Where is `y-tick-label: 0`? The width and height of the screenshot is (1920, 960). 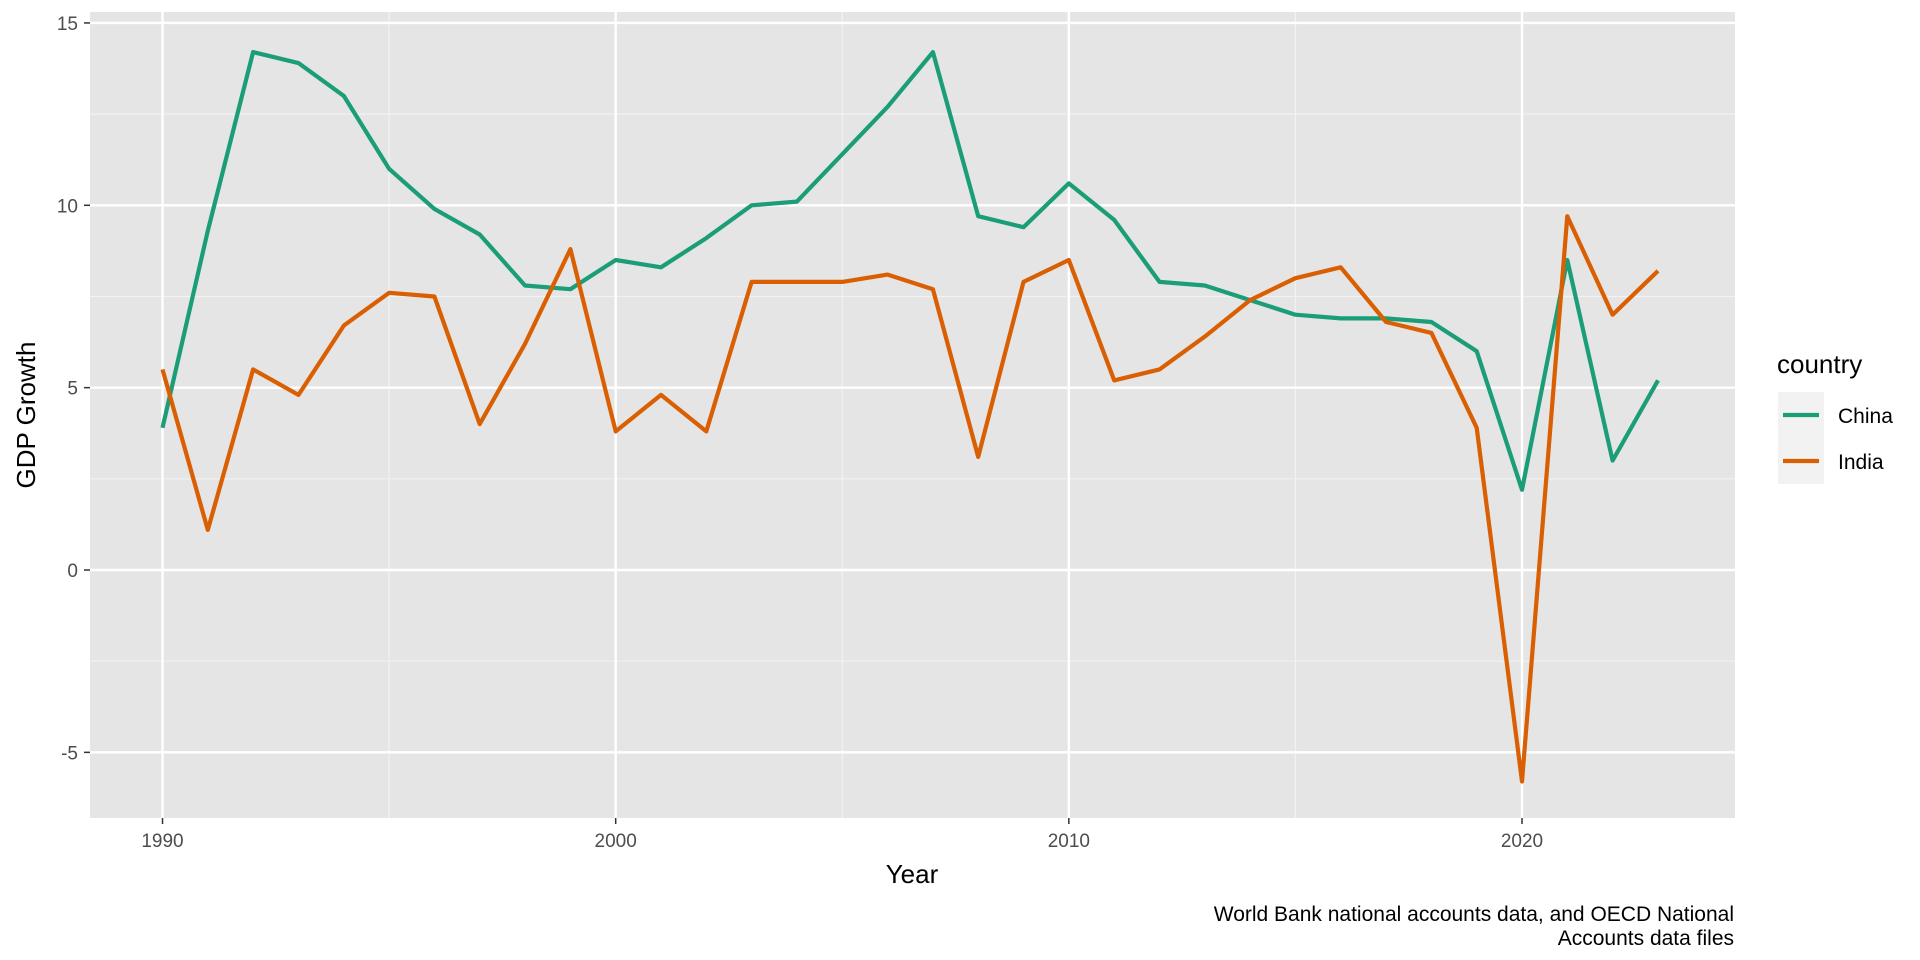 y-tick-label: 0 is located at coordinates (72, 571).